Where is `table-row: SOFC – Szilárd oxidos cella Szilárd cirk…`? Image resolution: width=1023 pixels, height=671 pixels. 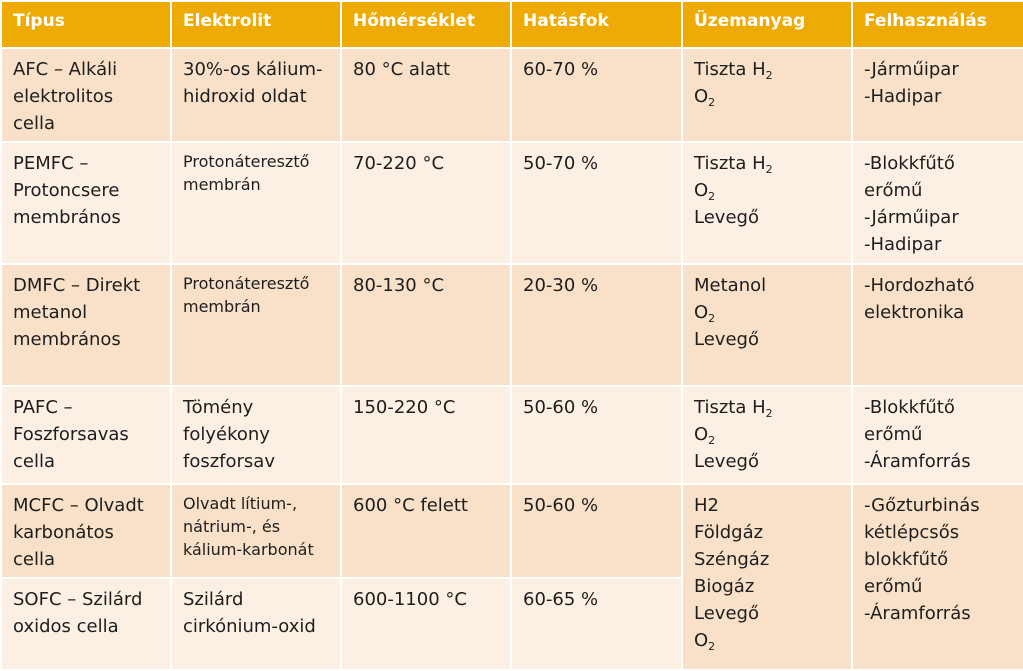 table-row: SOFC – Szilárd oxidos cella Szilárd cirk… is located at coordinates (511, 624).